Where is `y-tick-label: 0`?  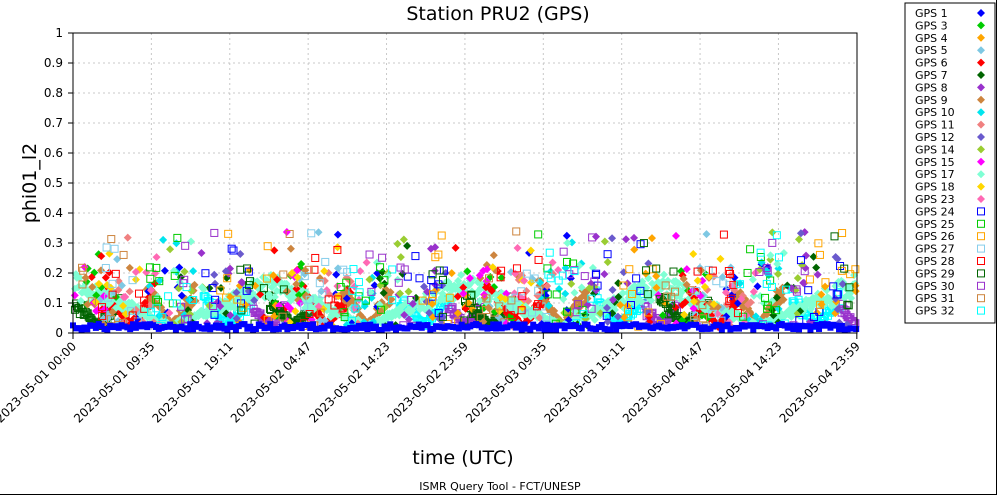 y-tick-label: 0 is located at coordinates (59, 333).